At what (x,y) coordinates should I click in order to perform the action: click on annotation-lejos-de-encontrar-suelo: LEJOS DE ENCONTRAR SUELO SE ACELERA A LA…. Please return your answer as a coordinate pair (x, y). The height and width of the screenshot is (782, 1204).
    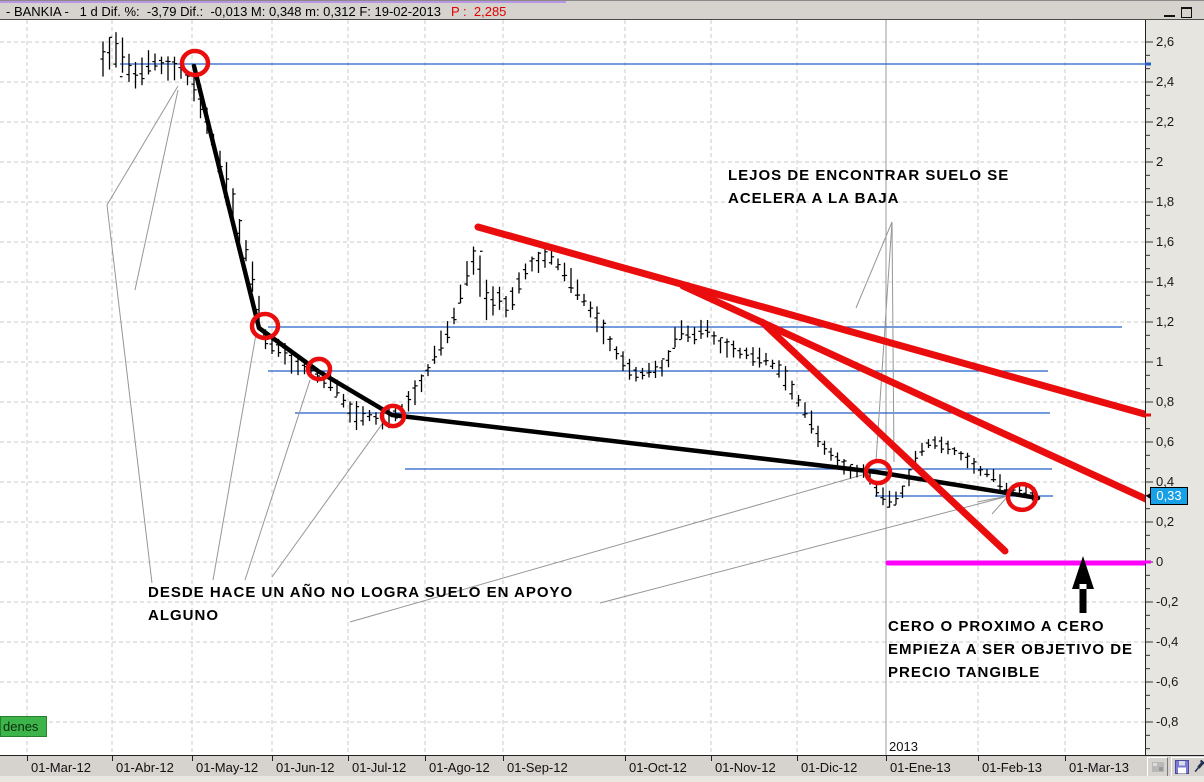
    Looking at the image, I should click on (869, 187).